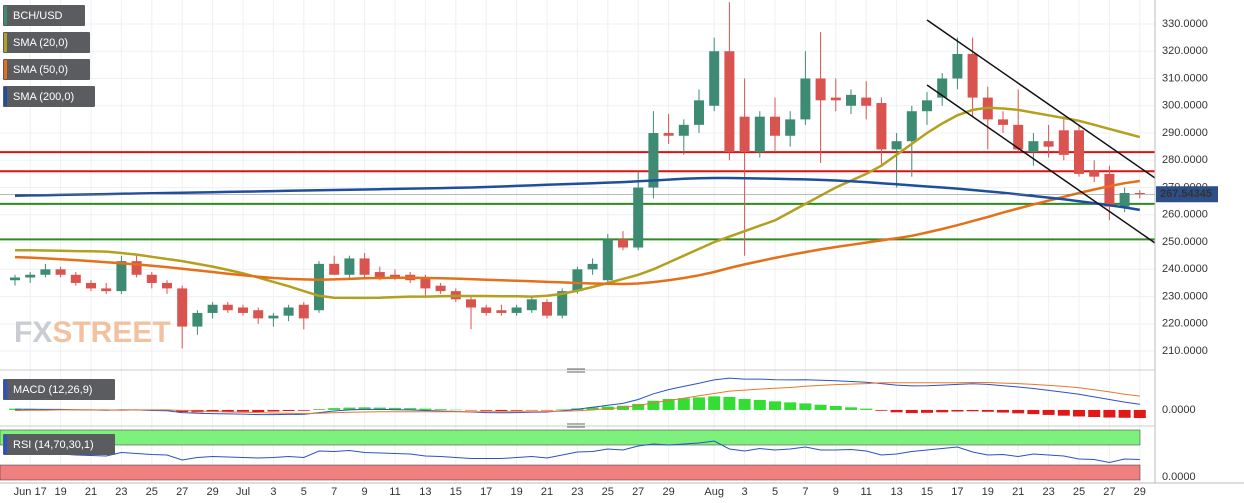 The width and height of the screenshot is (1244, 503). What do you see at coordinates (40, 43) in the screenshot?
I see `legend-label: SMA (20,0)` at bounding box center [40, 43].